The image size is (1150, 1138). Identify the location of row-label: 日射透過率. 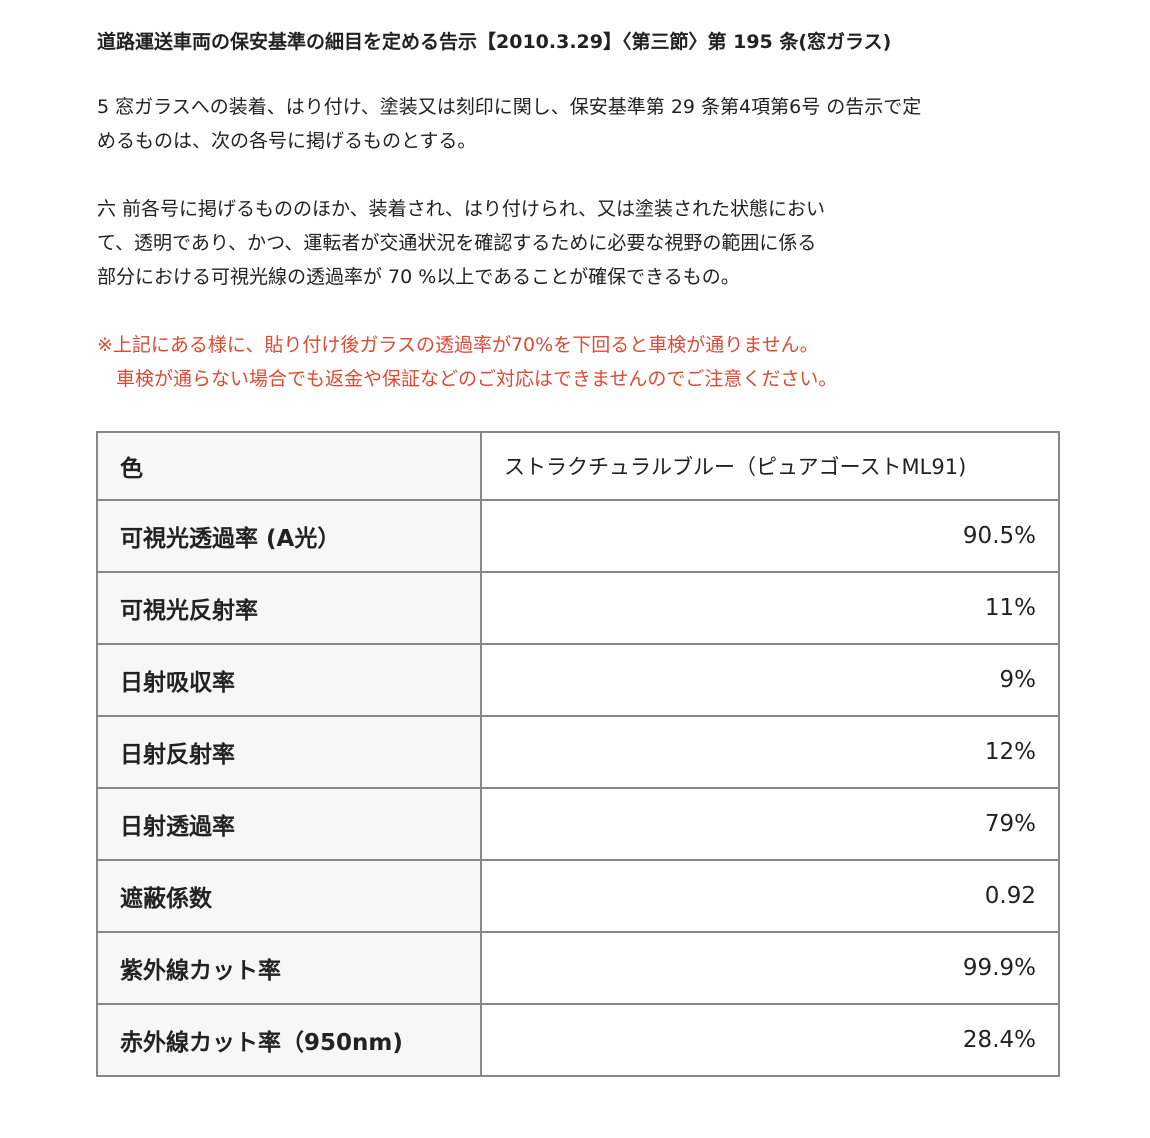
(289, 824).